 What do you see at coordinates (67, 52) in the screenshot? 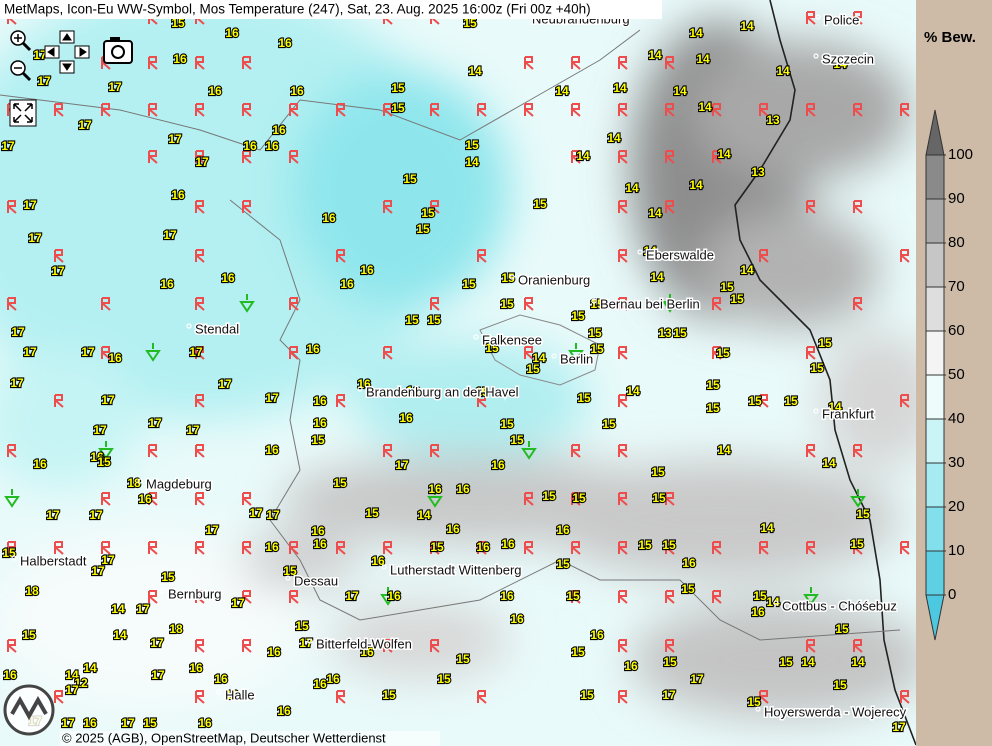
I see `pan-control` at bounding box center [67, 52].